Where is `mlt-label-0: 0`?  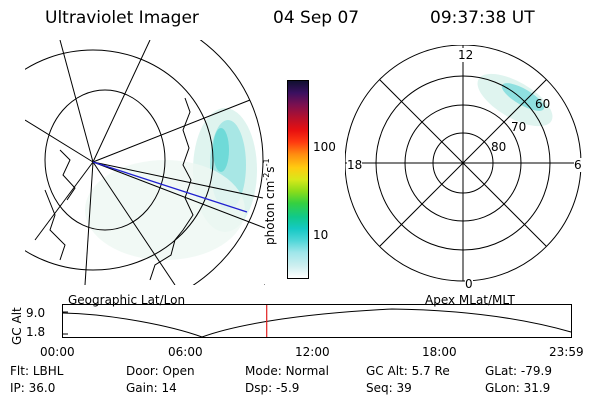
mlt-label-0: 0 is located at coordinates (469, 284).